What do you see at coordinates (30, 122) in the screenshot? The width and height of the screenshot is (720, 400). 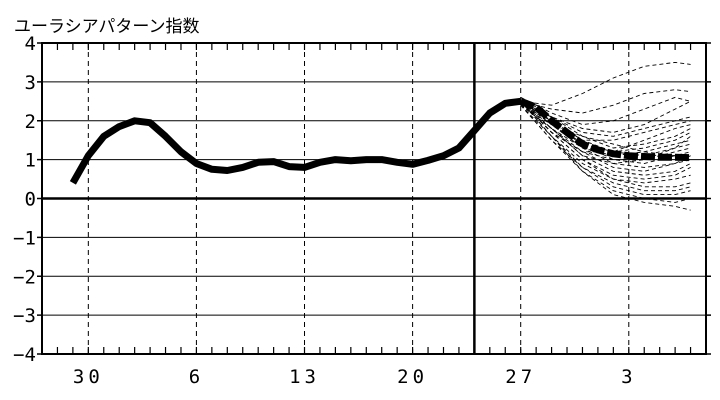 I see `y-tick-label: 2` at bounding box center [30, 122].